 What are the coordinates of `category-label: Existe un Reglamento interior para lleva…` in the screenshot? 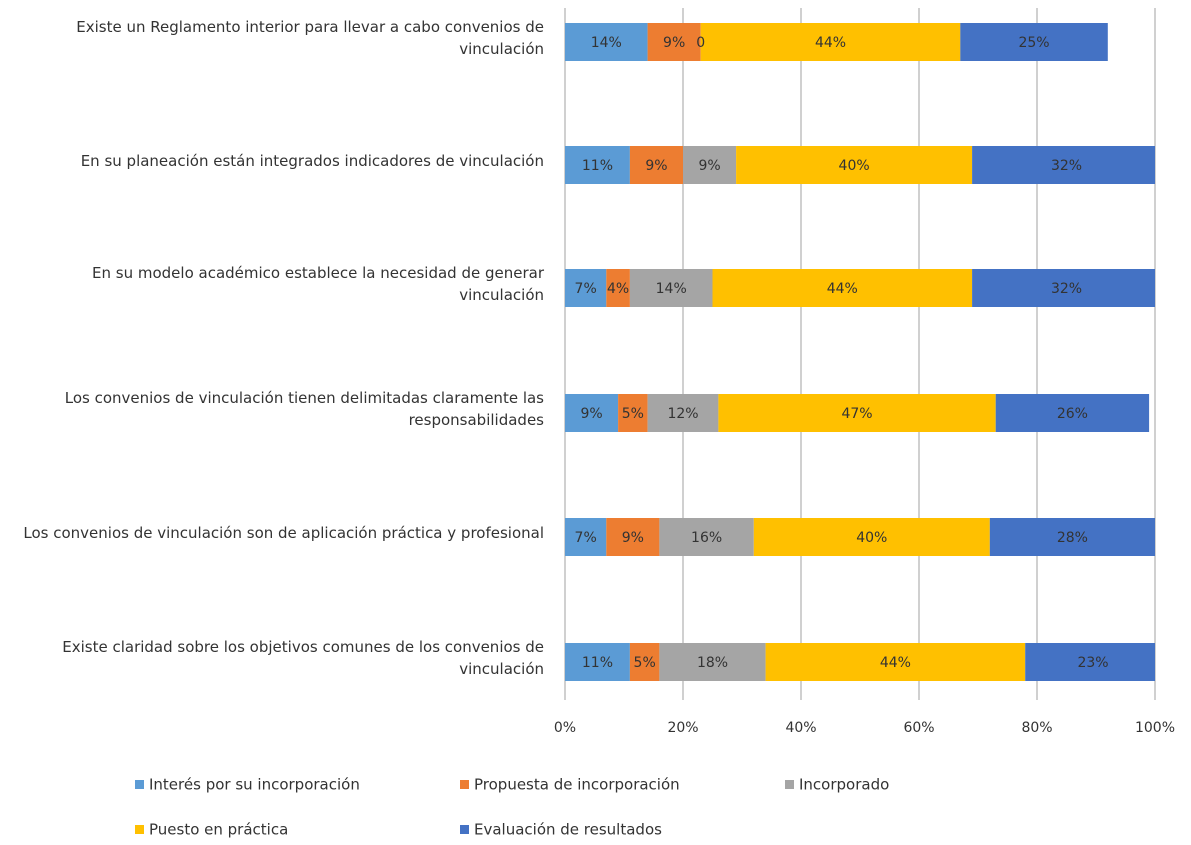 It's located at (310, 38).